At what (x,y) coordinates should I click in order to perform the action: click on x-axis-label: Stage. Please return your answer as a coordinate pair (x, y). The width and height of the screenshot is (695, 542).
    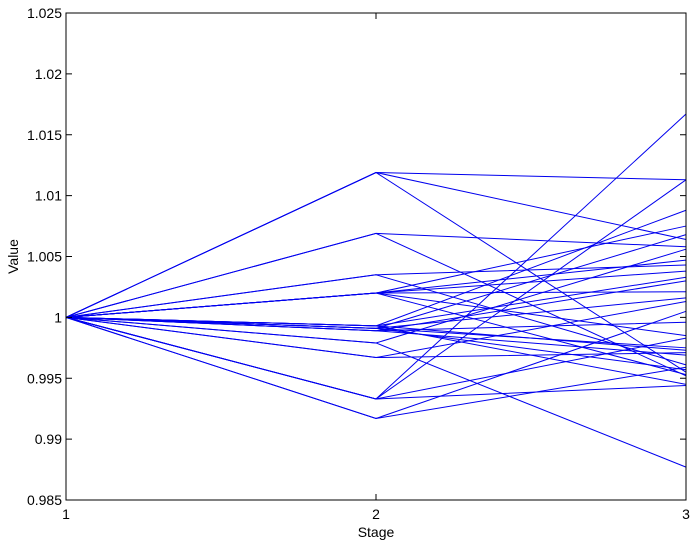
    Looking at the image, I should click on (376, 532).